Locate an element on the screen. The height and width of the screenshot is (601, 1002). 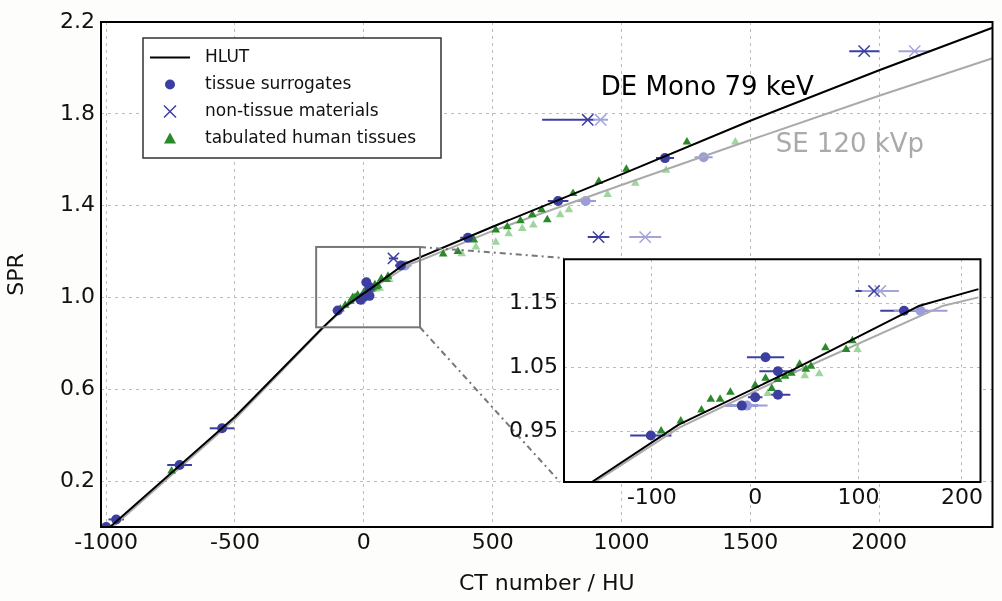
legend-label: HLUT is located at coordinates (227, 55).